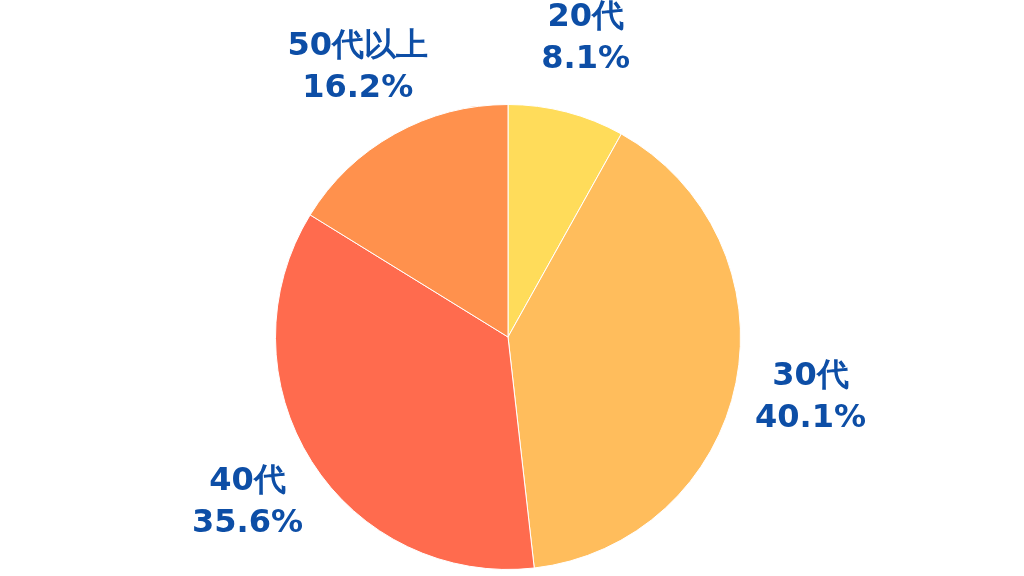 Image resolution: width=1024 pixels, height=576 pixels. What do you see at coordinates (358, 85) in the screenshot?
I see `data-label: 16.2%` at bounding box center [358, 85].